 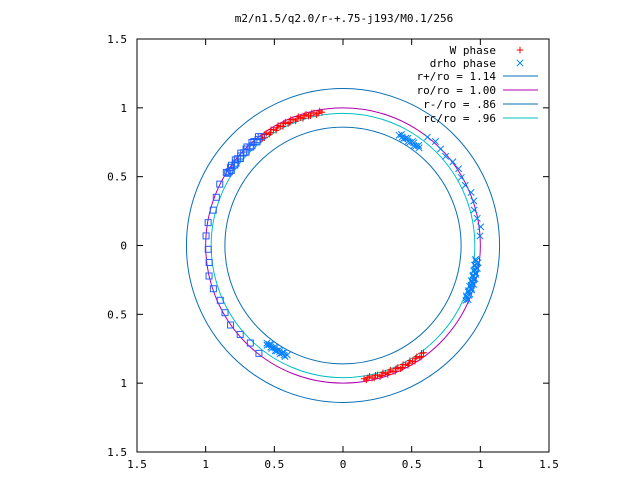 I want to click on legend-label: r+/ro = 1.14, so click(x=457, y=76).